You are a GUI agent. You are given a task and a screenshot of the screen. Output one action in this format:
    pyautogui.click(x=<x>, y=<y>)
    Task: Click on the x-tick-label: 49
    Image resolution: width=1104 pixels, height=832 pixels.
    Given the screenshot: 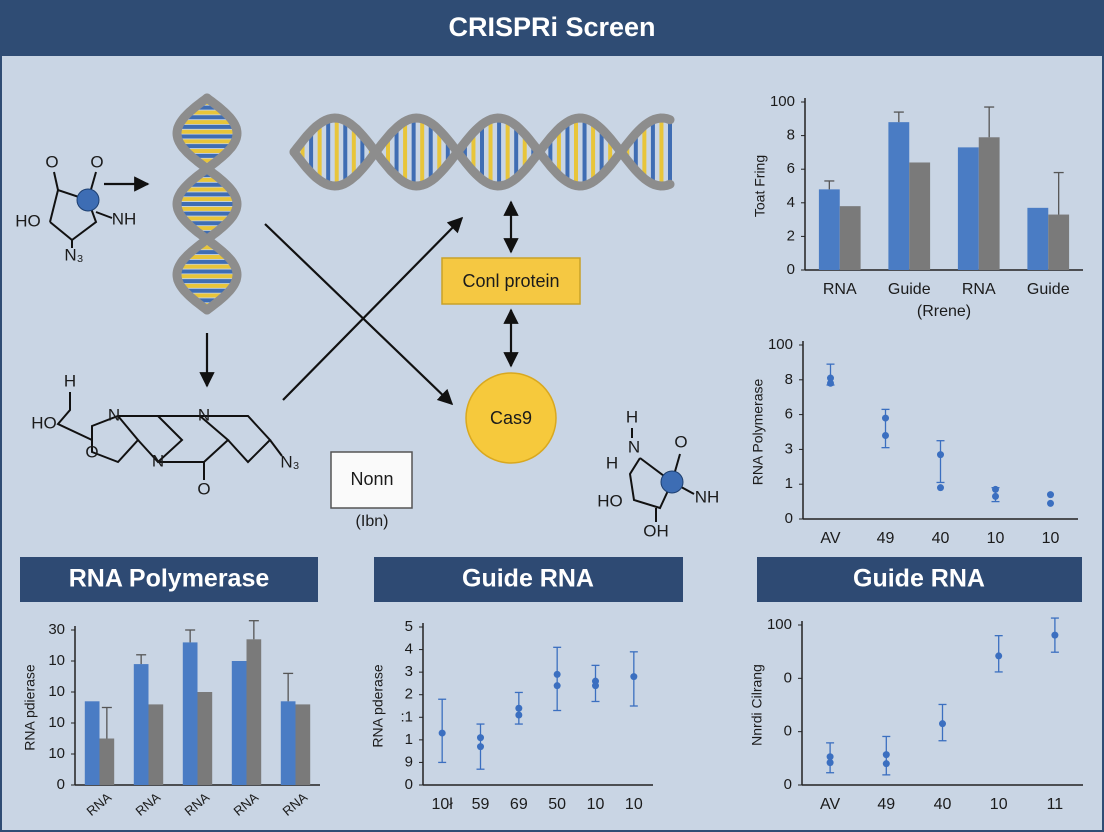 What is the action you would take?
    pyautogui.click(x=886, y=538)
    